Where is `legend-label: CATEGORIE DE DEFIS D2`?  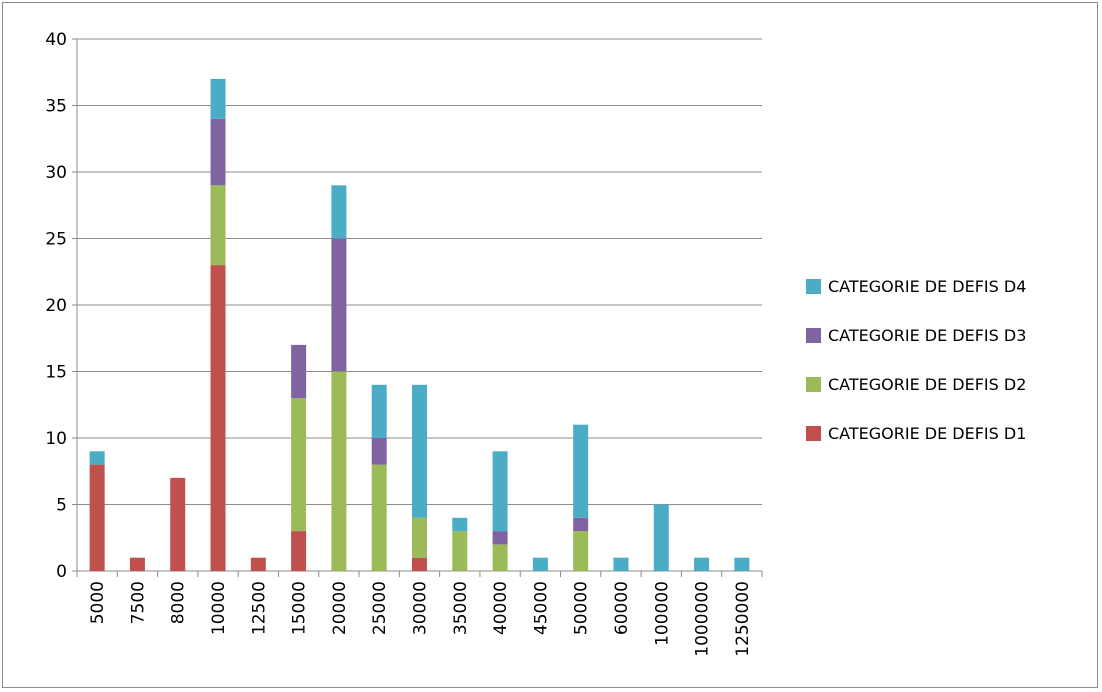 legend-label: CATEGORIE DE DEFIS D2 is located at coordinates (927, 384).